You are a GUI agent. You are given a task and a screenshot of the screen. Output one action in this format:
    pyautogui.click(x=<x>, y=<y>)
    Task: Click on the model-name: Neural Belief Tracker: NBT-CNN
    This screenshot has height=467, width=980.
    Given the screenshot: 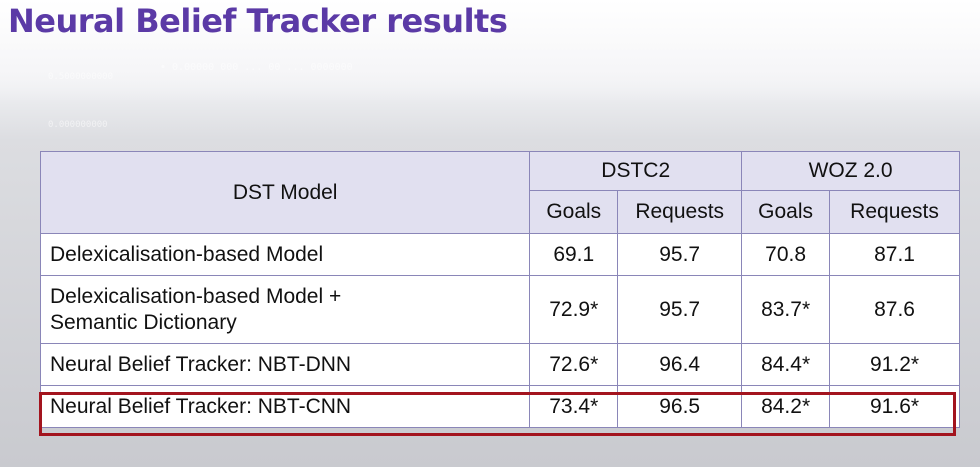 What is the action you would take?
    pyautogui.click(x=285, y=406)
    